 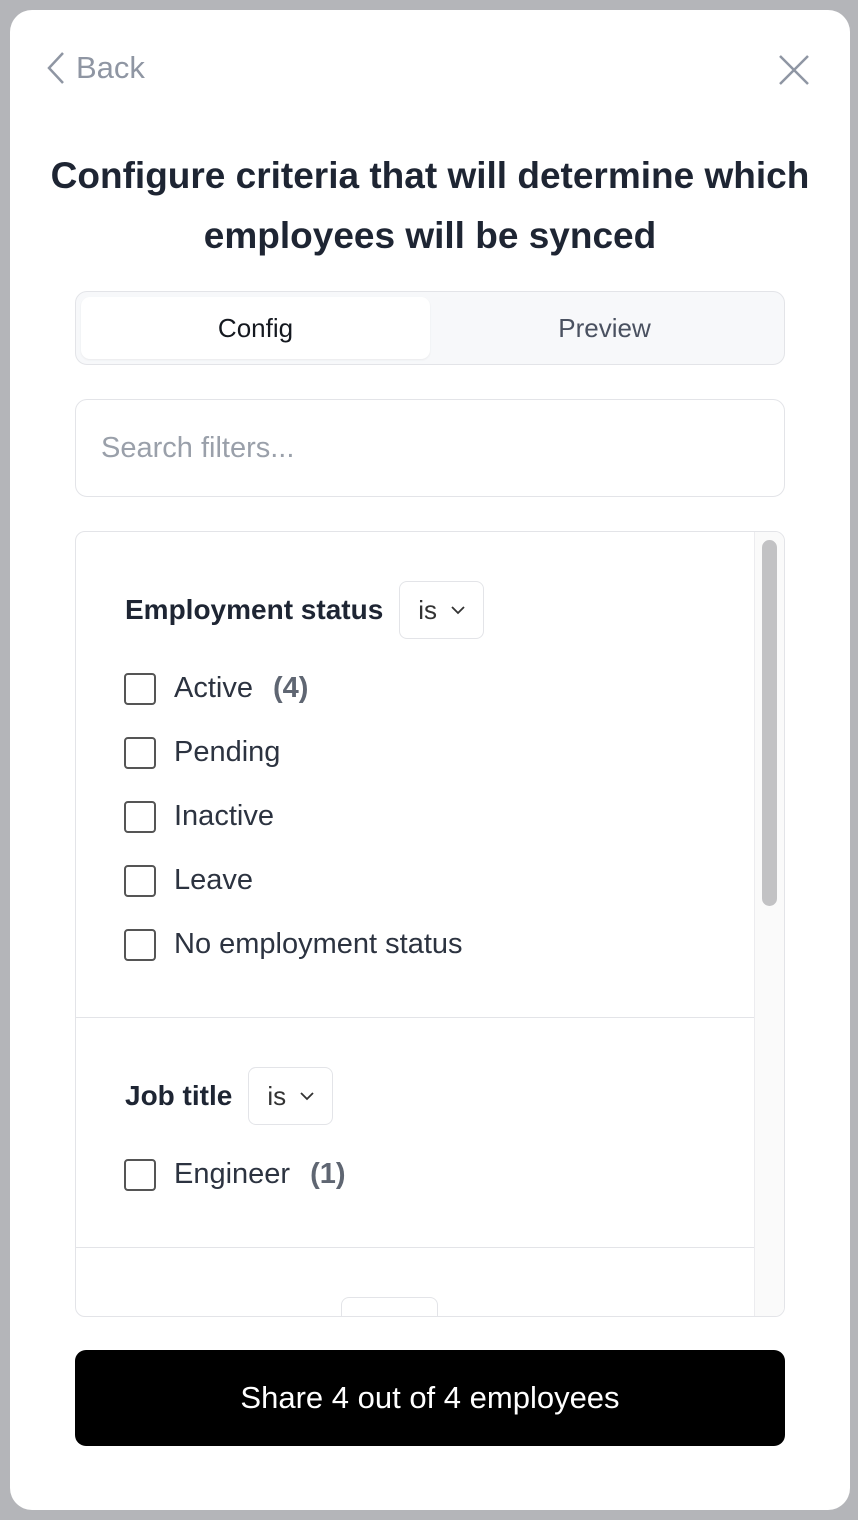 What do you see at coordinates (55, 68) in the screenshot?
I see `chevron-left-icon` at bounding box center [55, 68].